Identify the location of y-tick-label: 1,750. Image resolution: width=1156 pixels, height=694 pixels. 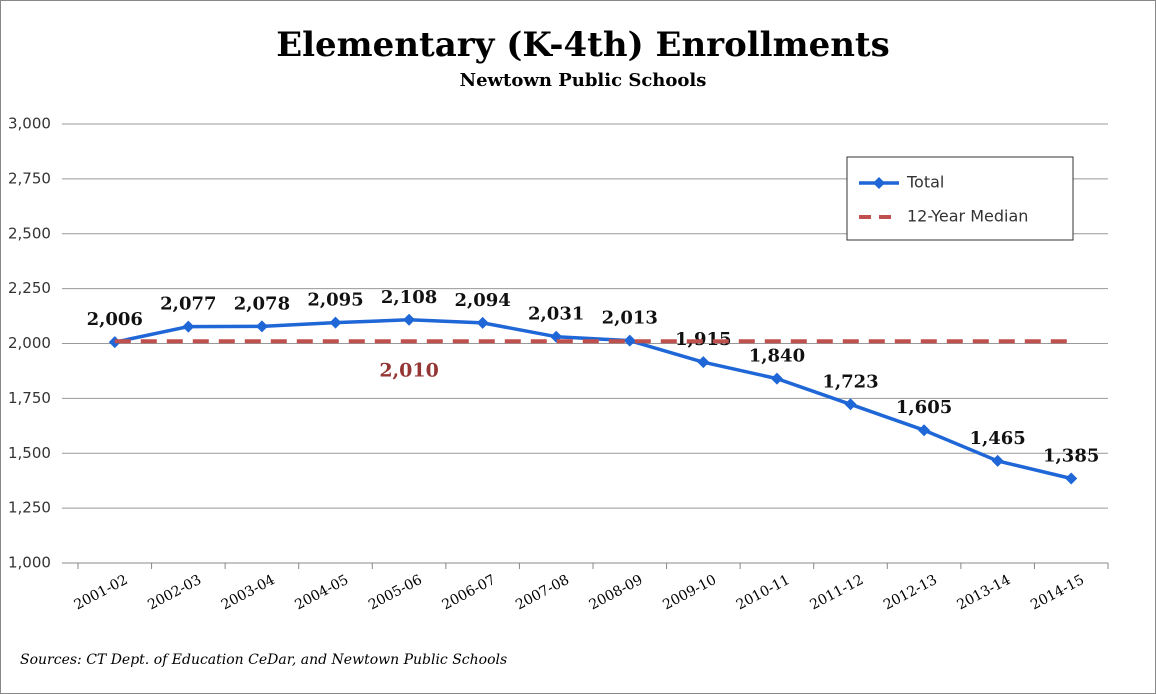
(29, 398).